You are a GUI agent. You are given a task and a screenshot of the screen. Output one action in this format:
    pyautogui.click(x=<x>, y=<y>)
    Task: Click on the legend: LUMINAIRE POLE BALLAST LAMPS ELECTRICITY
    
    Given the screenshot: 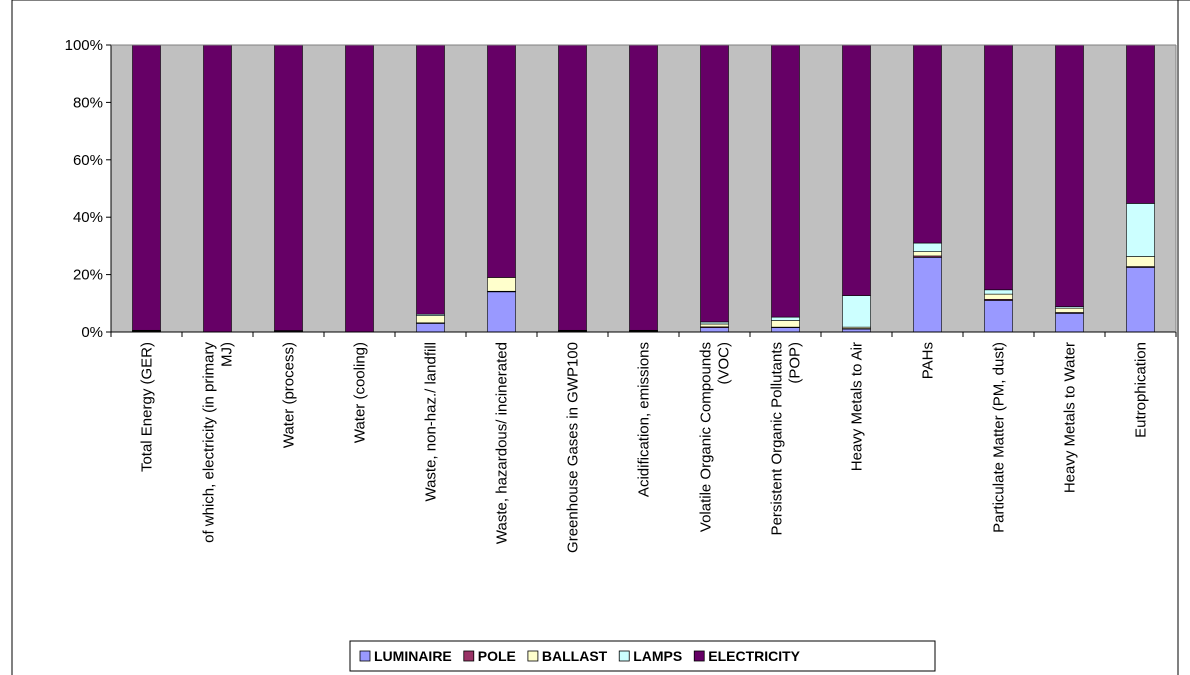 What is the action you would take?
    pyautogui.click(x=642, y=656)
    